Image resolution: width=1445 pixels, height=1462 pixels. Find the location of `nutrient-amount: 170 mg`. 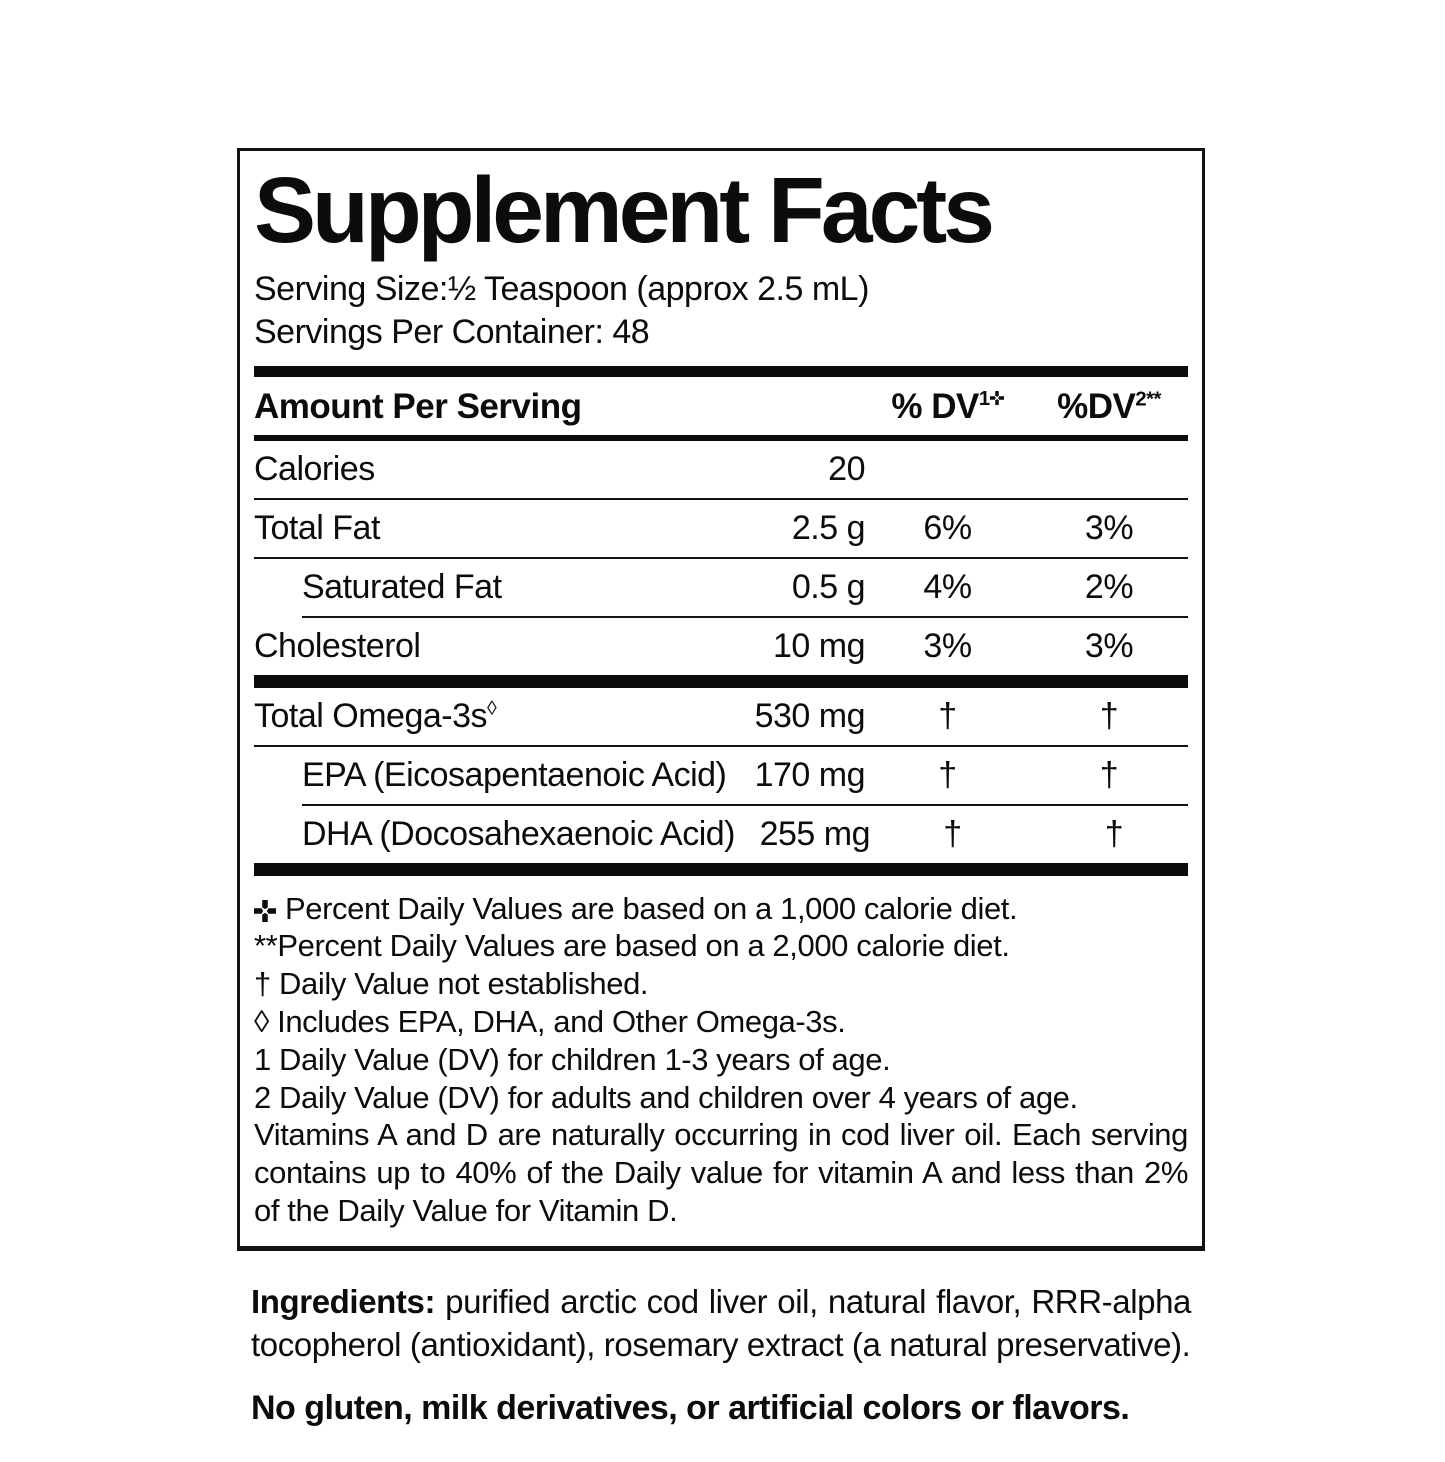

nutrient-amount: 170 mg is located at coordinates (810, 774).